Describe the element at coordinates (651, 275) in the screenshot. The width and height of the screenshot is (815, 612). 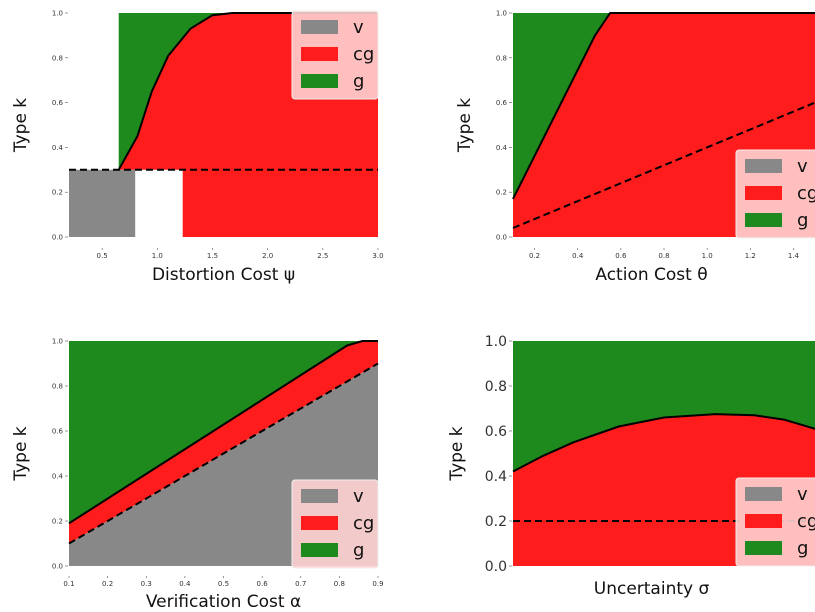
I see `x-axis-label: Action Cost θ` at that location.